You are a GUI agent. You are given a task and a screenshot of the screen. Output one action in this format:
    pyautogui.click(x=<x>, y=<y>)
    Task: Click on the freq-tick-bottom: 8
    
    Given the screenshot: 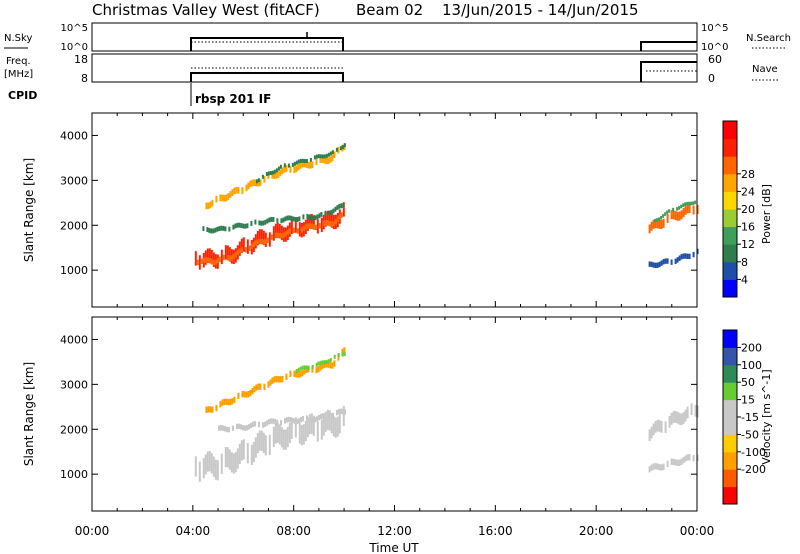 What is the action you would take?
    pyautogui.click(x=84, y=78)
    